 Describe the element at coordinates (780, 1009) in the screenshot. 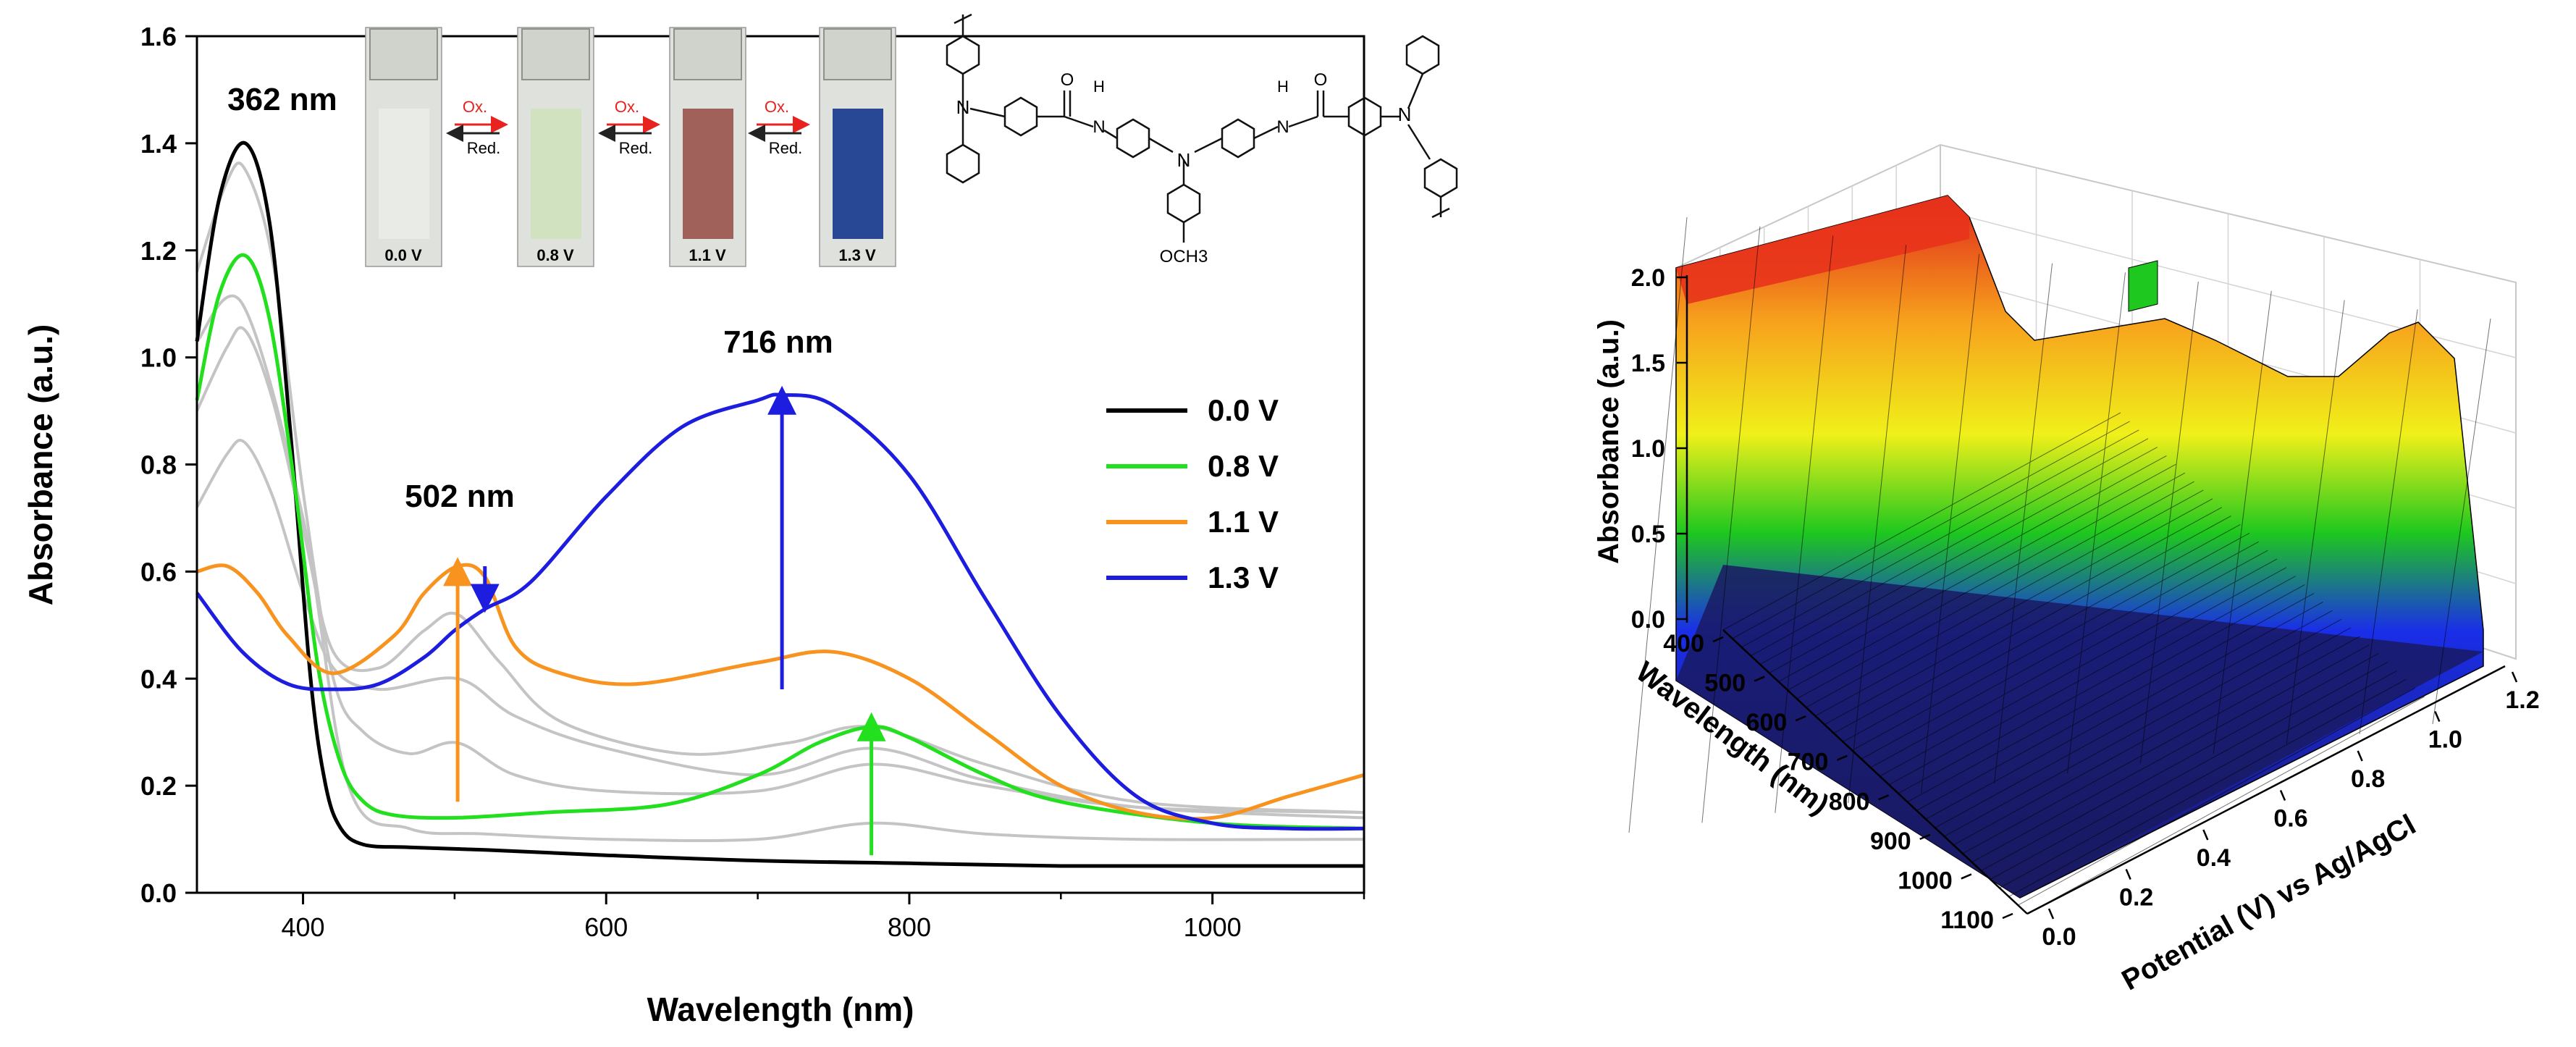

I see `x-axis-label: Wavelength (nm)` at that location.